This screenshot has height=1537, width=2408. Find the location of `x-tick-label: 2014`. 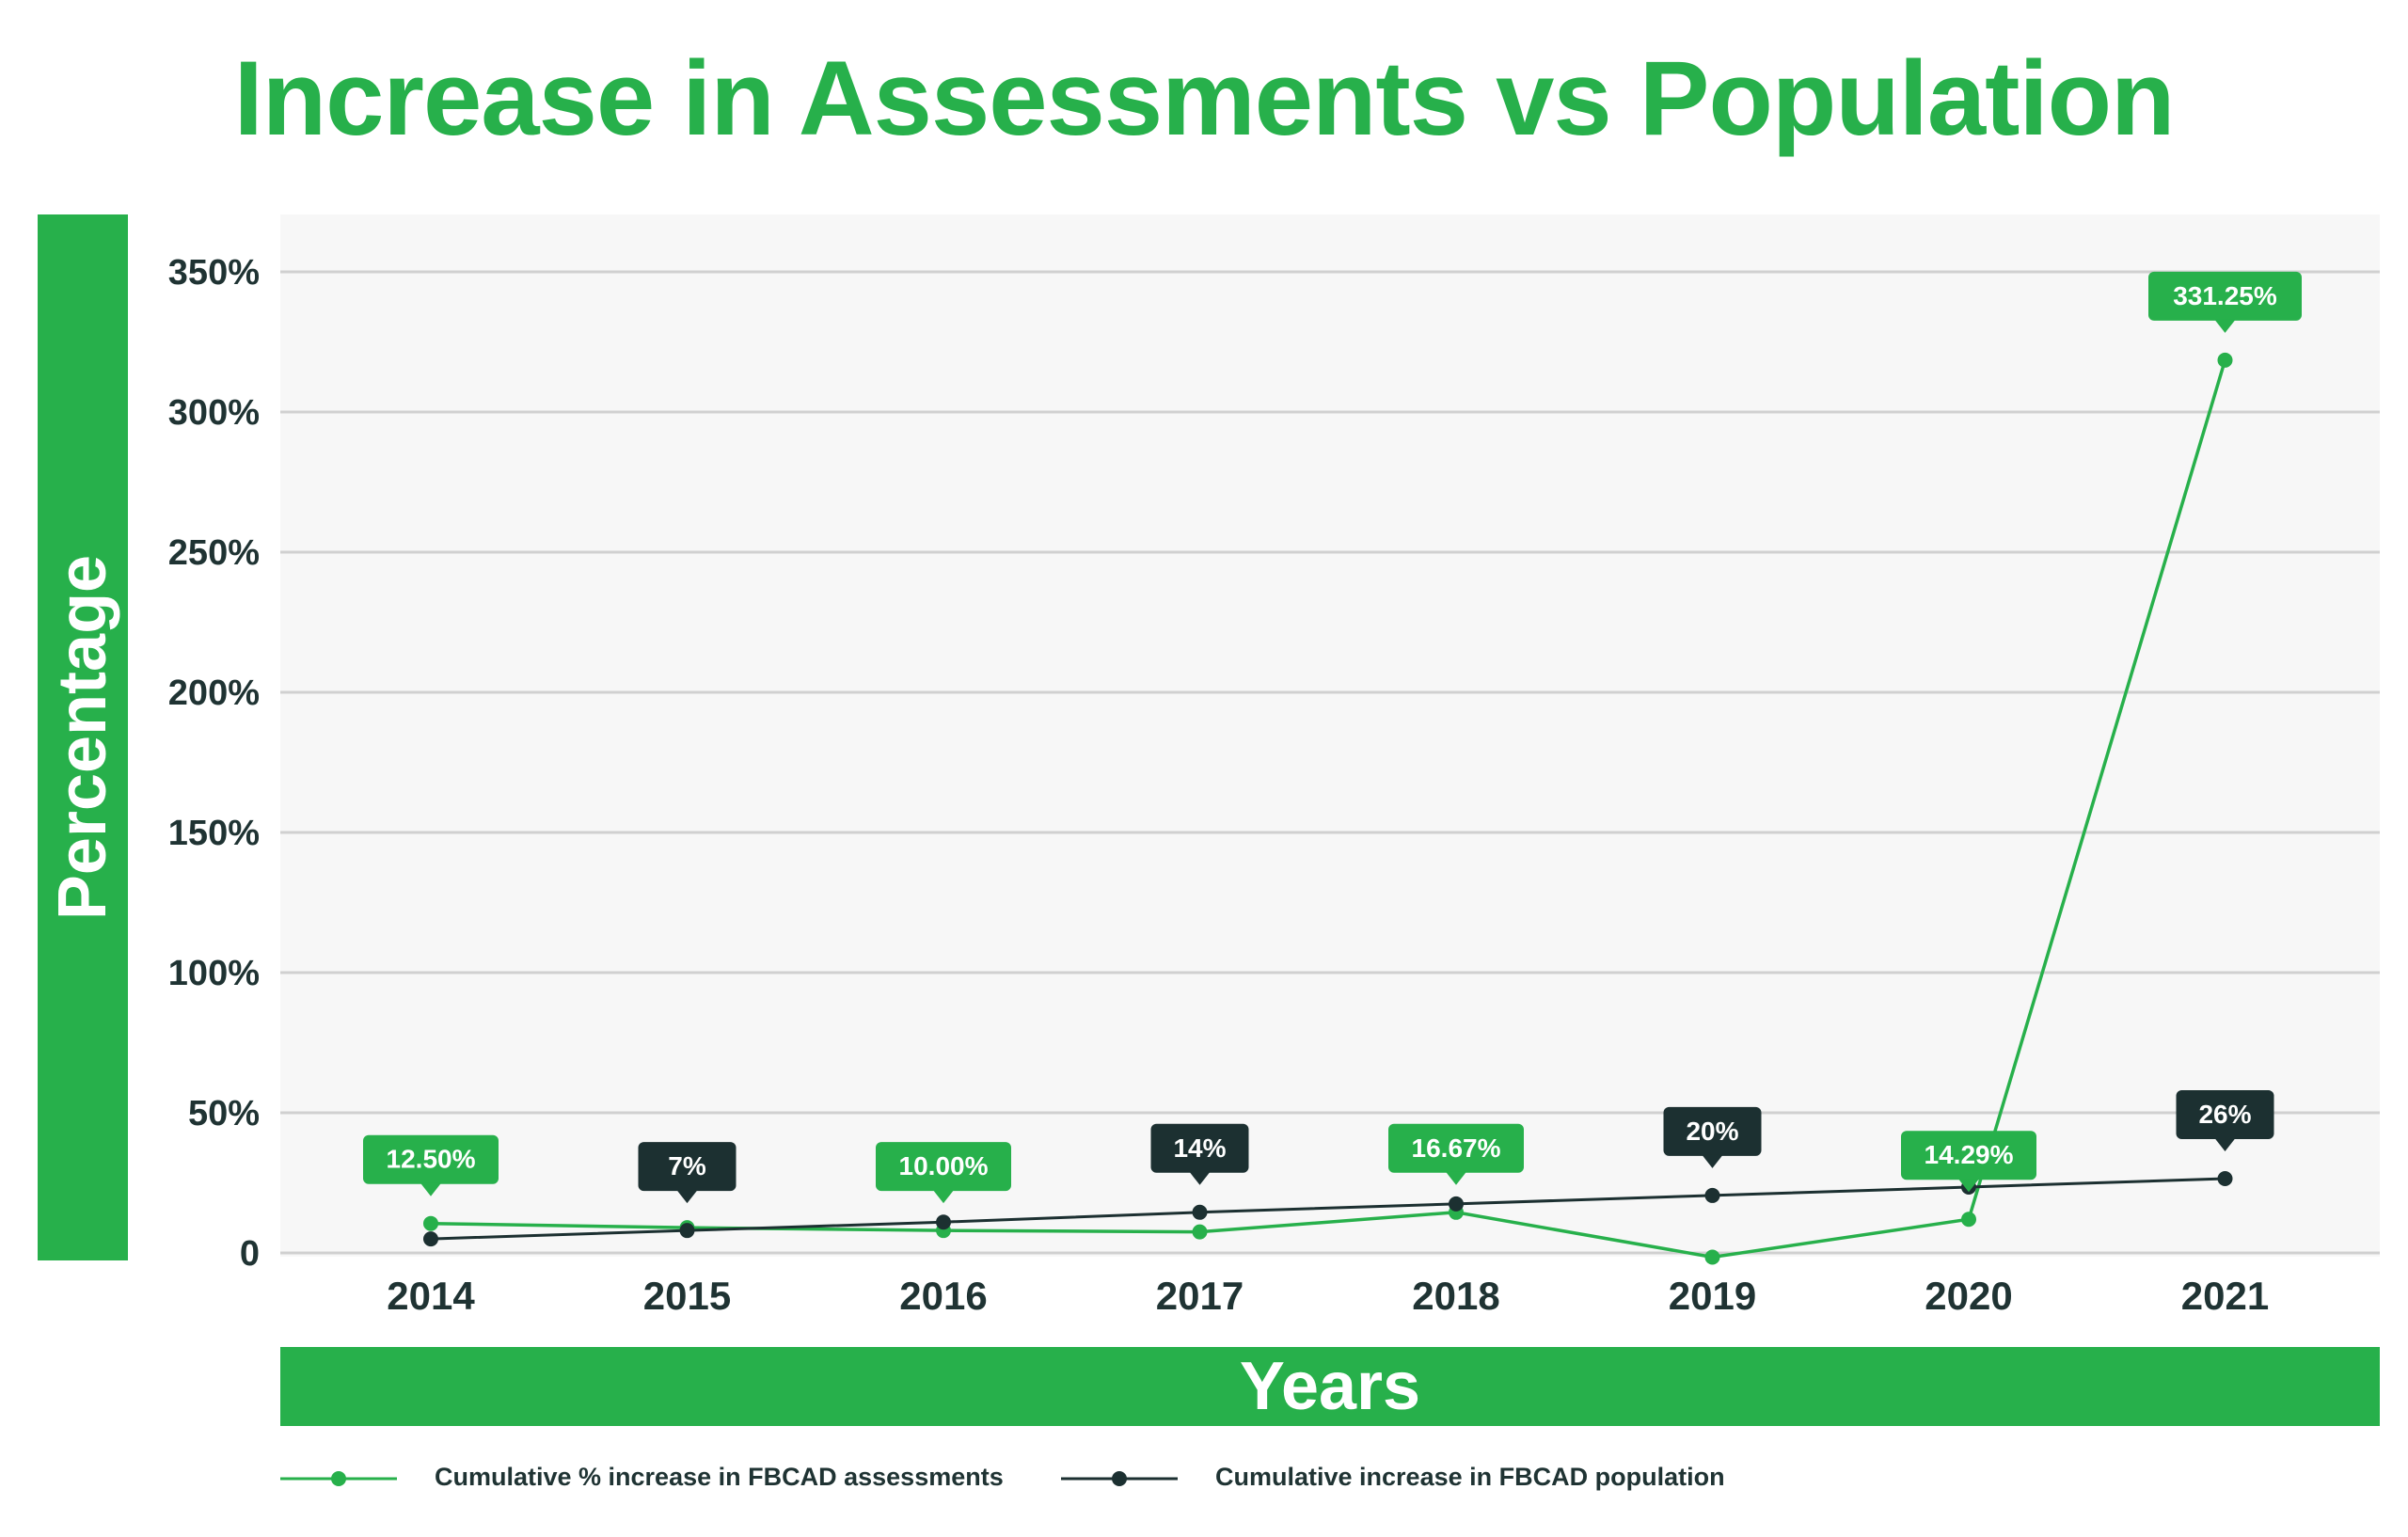

x-tick-label: 2014 is located at coordinates (431, 1296).